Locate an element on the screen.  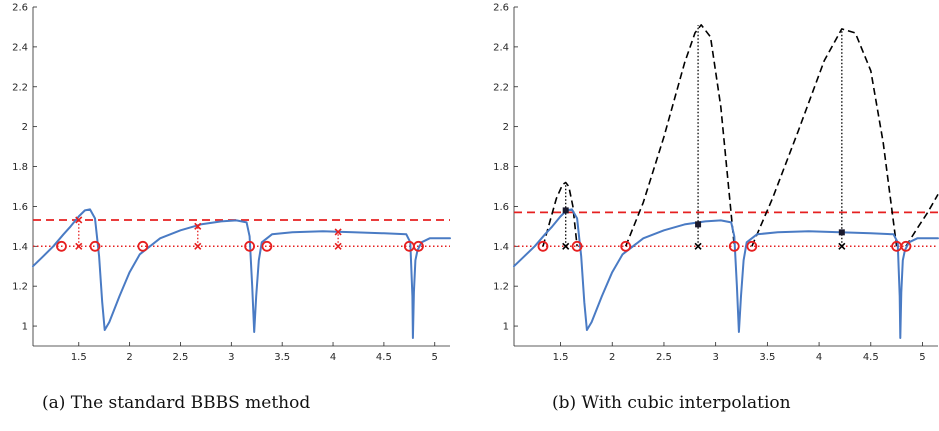
caption-b: (b) With cubic interpolation is located at coordinates (671, 403).